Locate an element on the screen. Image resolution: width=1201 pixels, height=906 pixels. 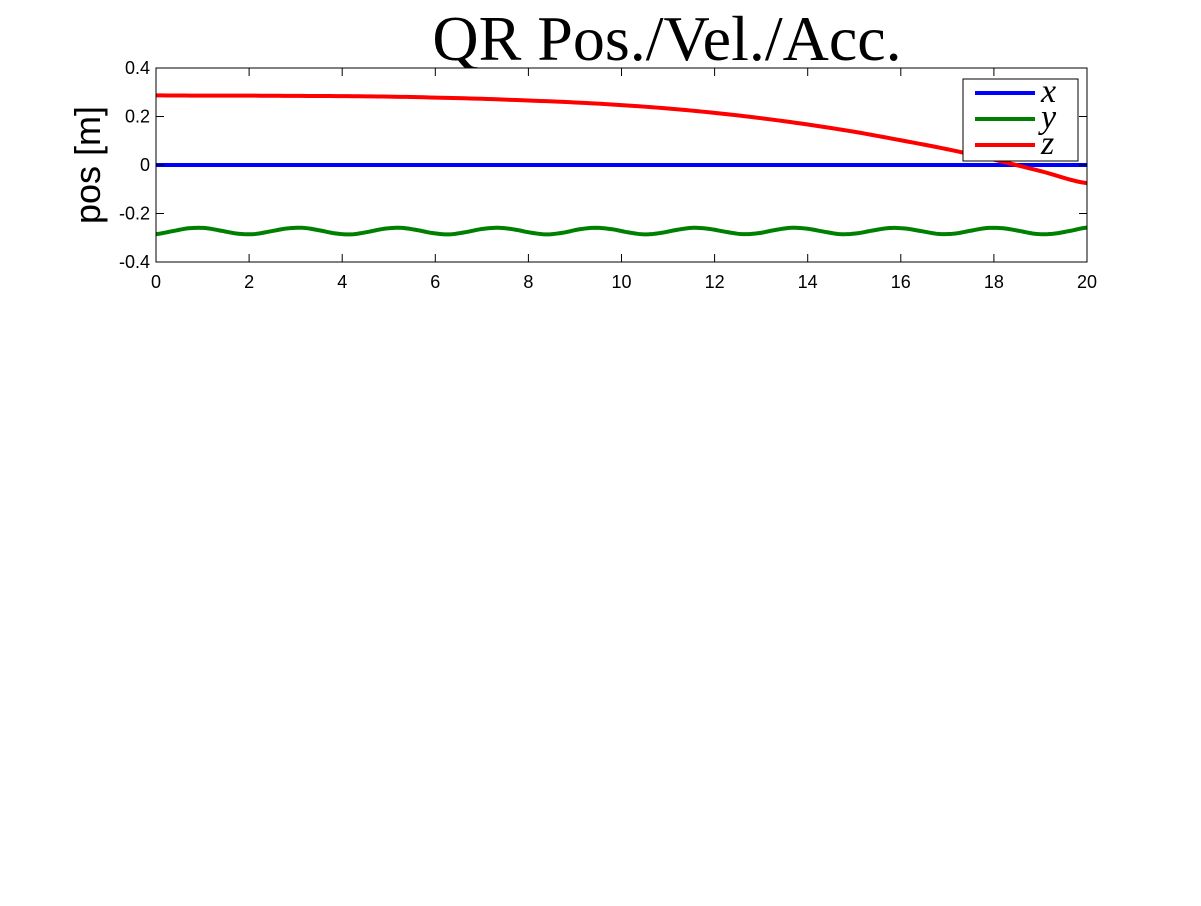
y-tick-label: 0.4 is located at coordinates (137, 68).